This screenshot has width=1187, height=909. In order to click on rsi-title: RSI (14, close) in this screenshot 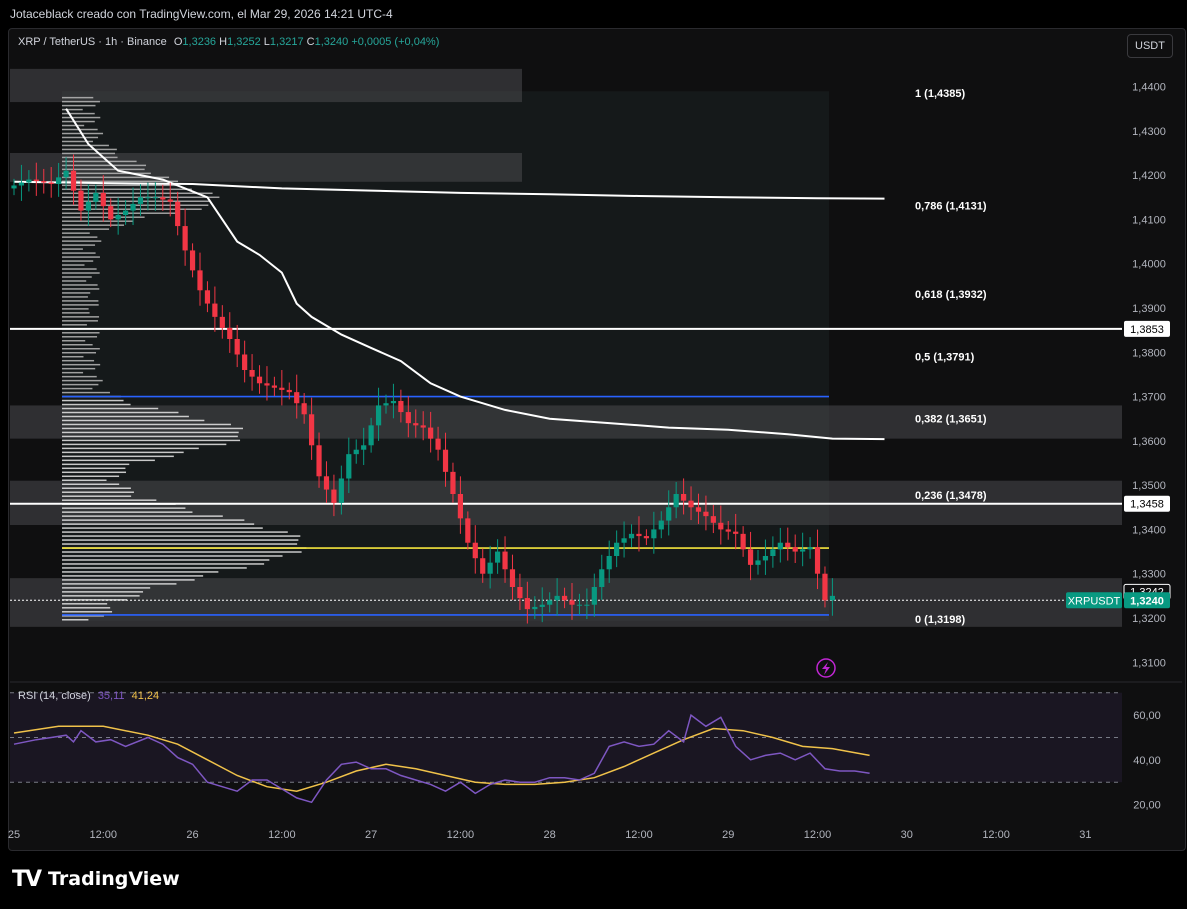, I will do `click(54, 696)`.